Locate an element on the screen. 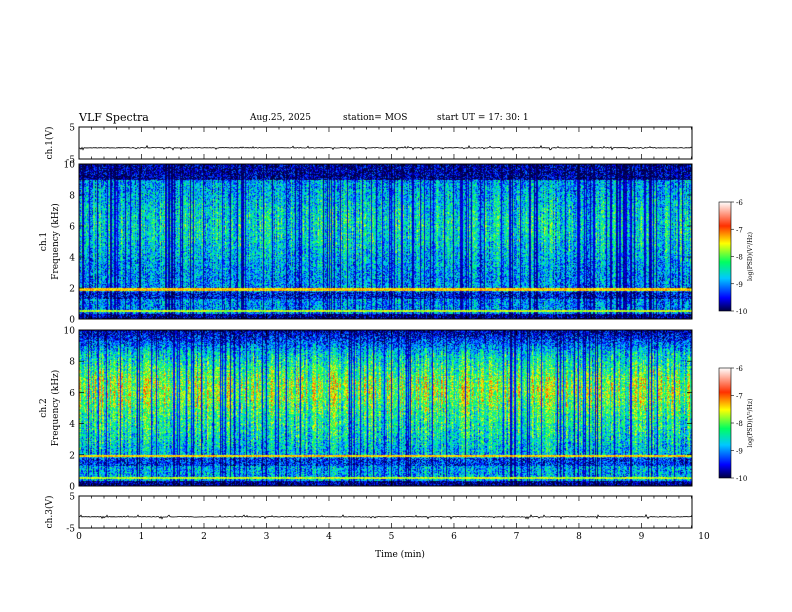 This screenshot has width=792, height=612. x-tick-label: 6 is located at coordinates (454, 537).